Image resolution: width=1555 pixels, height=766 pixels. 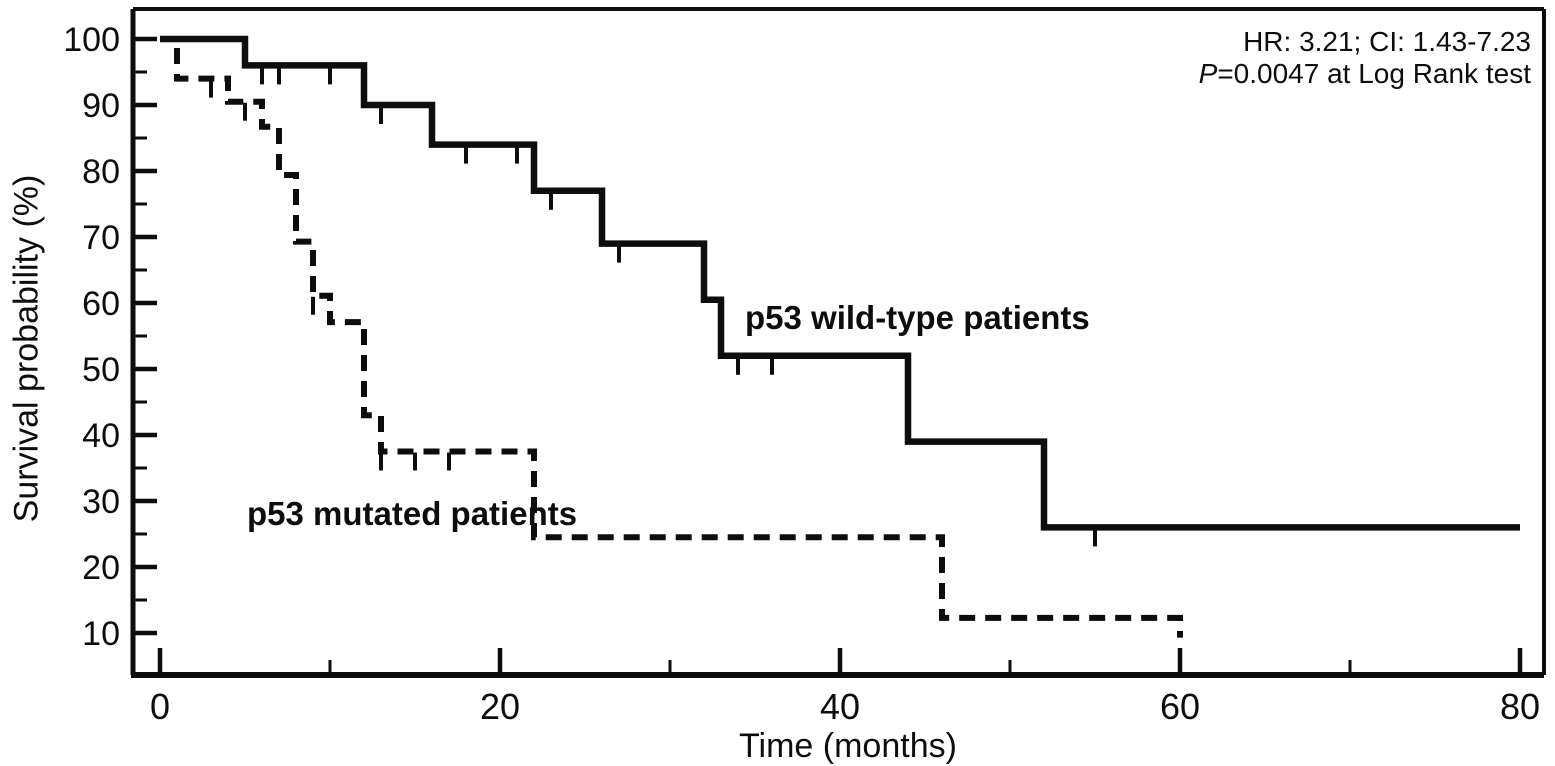 I want to click on y-tick-label: 80, so click(x=101, y=172).